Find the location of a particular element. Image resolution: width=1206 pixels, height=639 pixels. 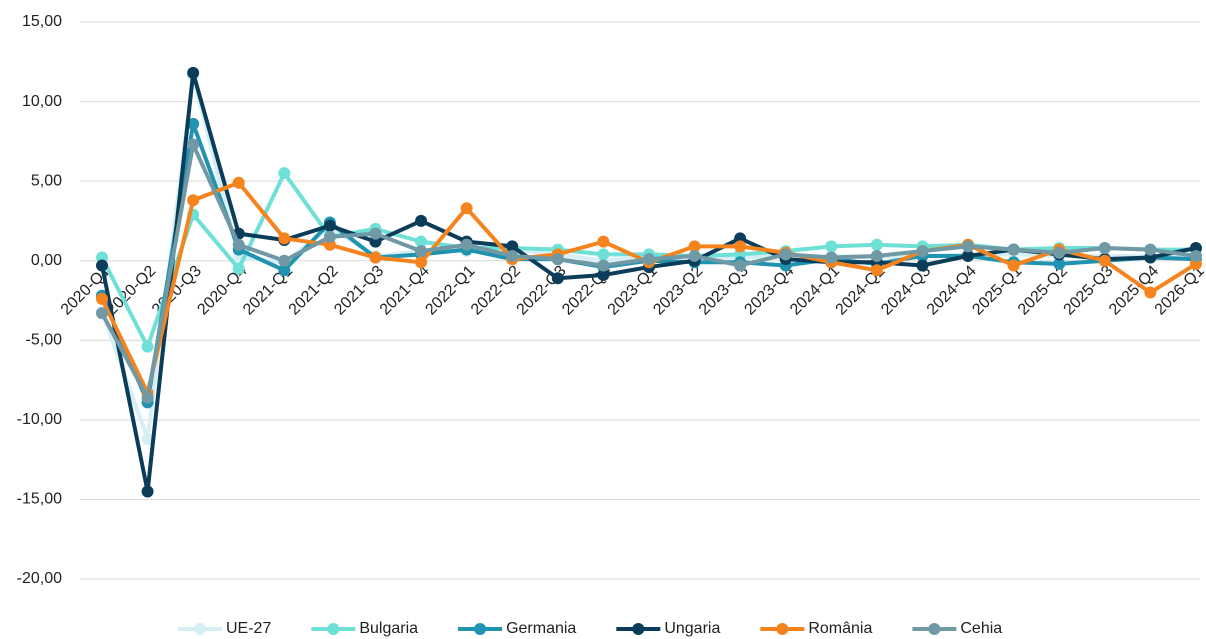

x-tick-label: 2025-Q3 is located at coordinates (1089, 290).